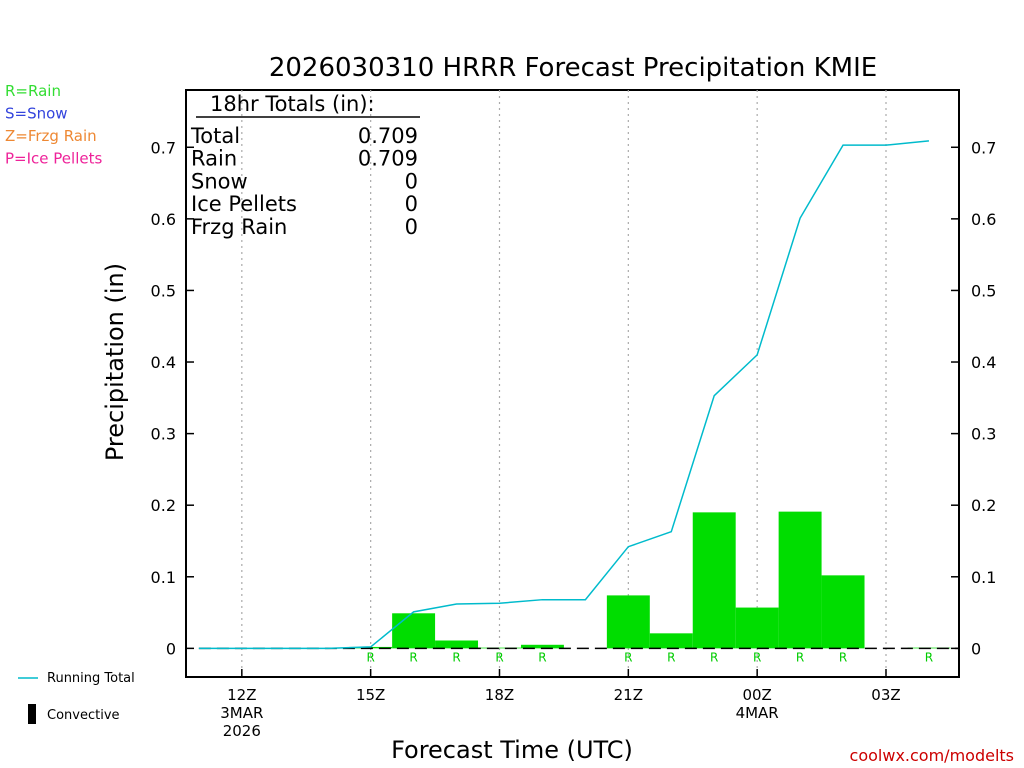  I want to click on x-axis-label: Forecast Time (UTC), so click(512, 750).